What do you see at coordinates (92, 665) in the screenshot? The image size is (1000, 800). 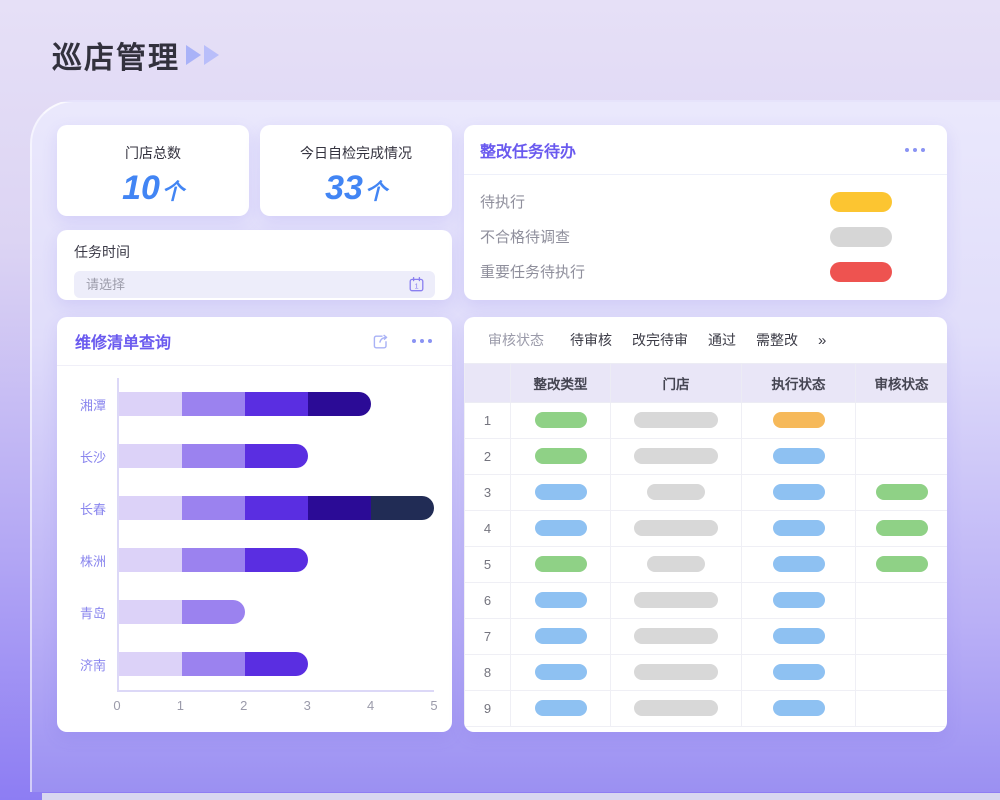 I see `chart-category-label: 济南` at bounding box center [92, 665].